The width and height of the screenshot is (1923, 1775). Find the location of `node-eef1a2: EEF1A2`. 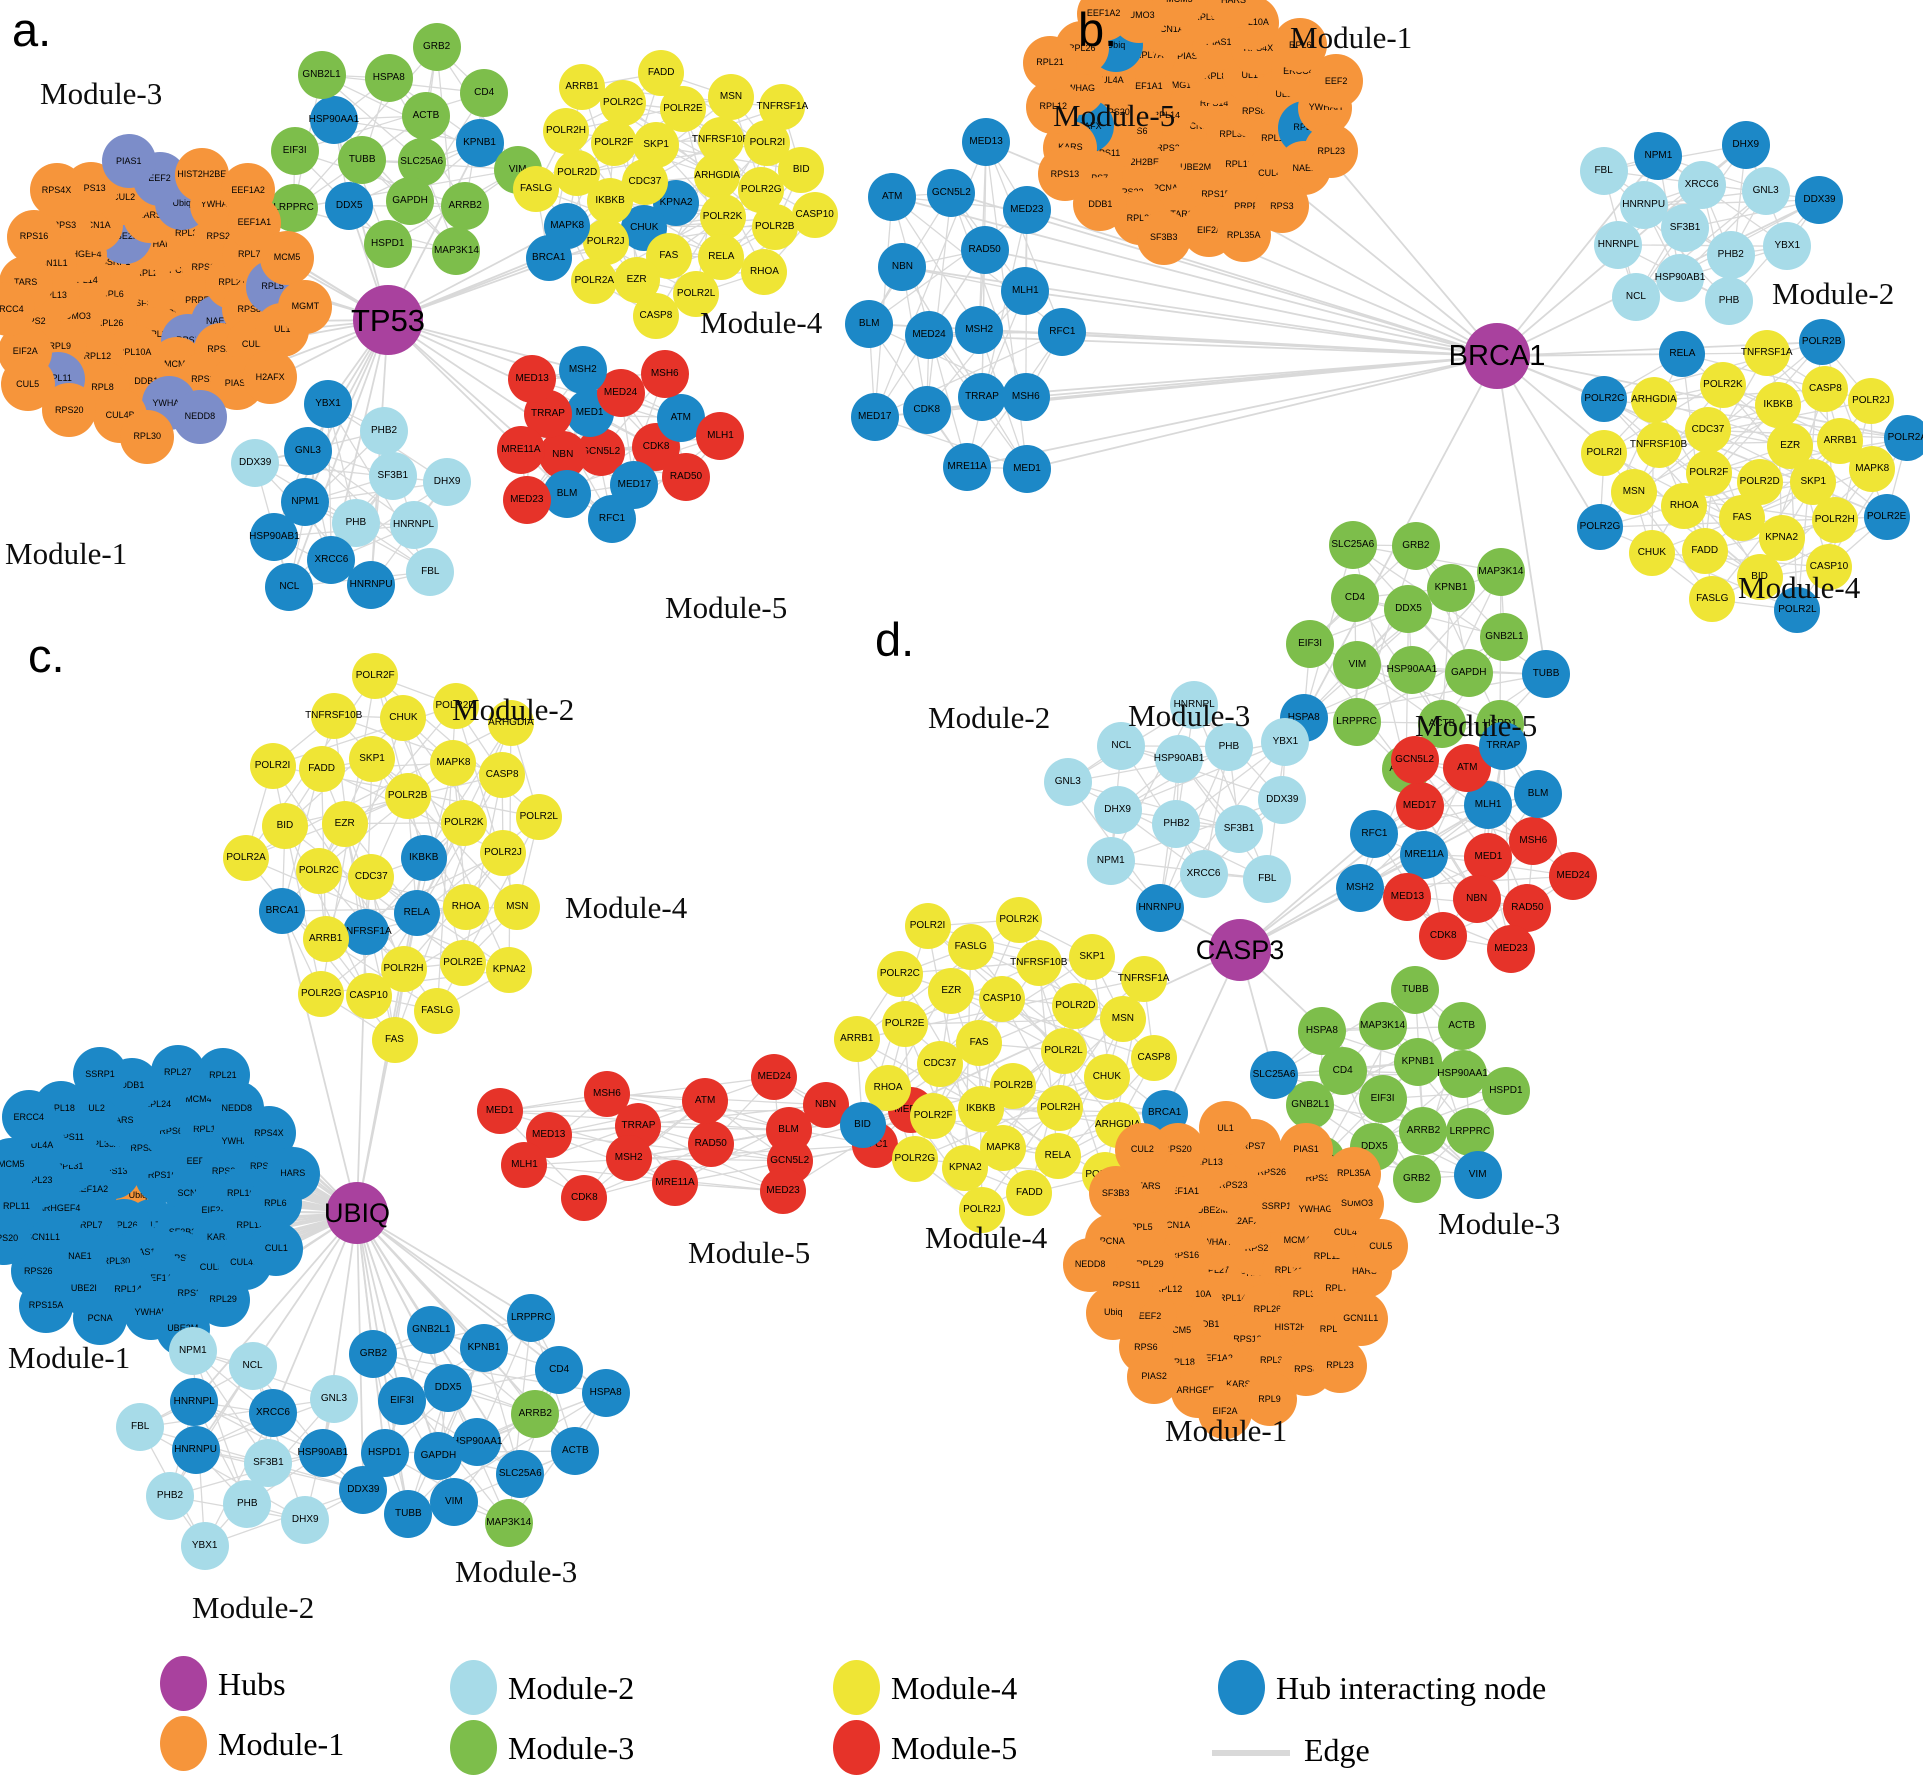

node-eef1a2: EEF1A2 is located at coordinates (1103, 20).